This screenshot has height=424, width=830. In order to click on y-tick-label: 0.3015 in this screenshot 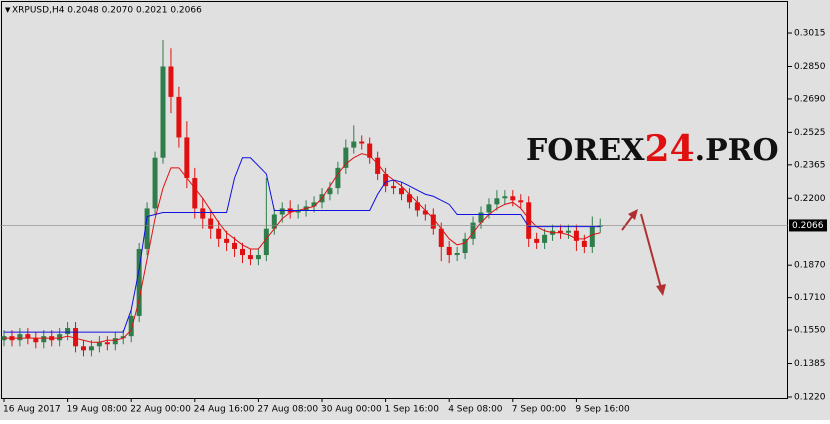, I will do `click(810, 34)`.